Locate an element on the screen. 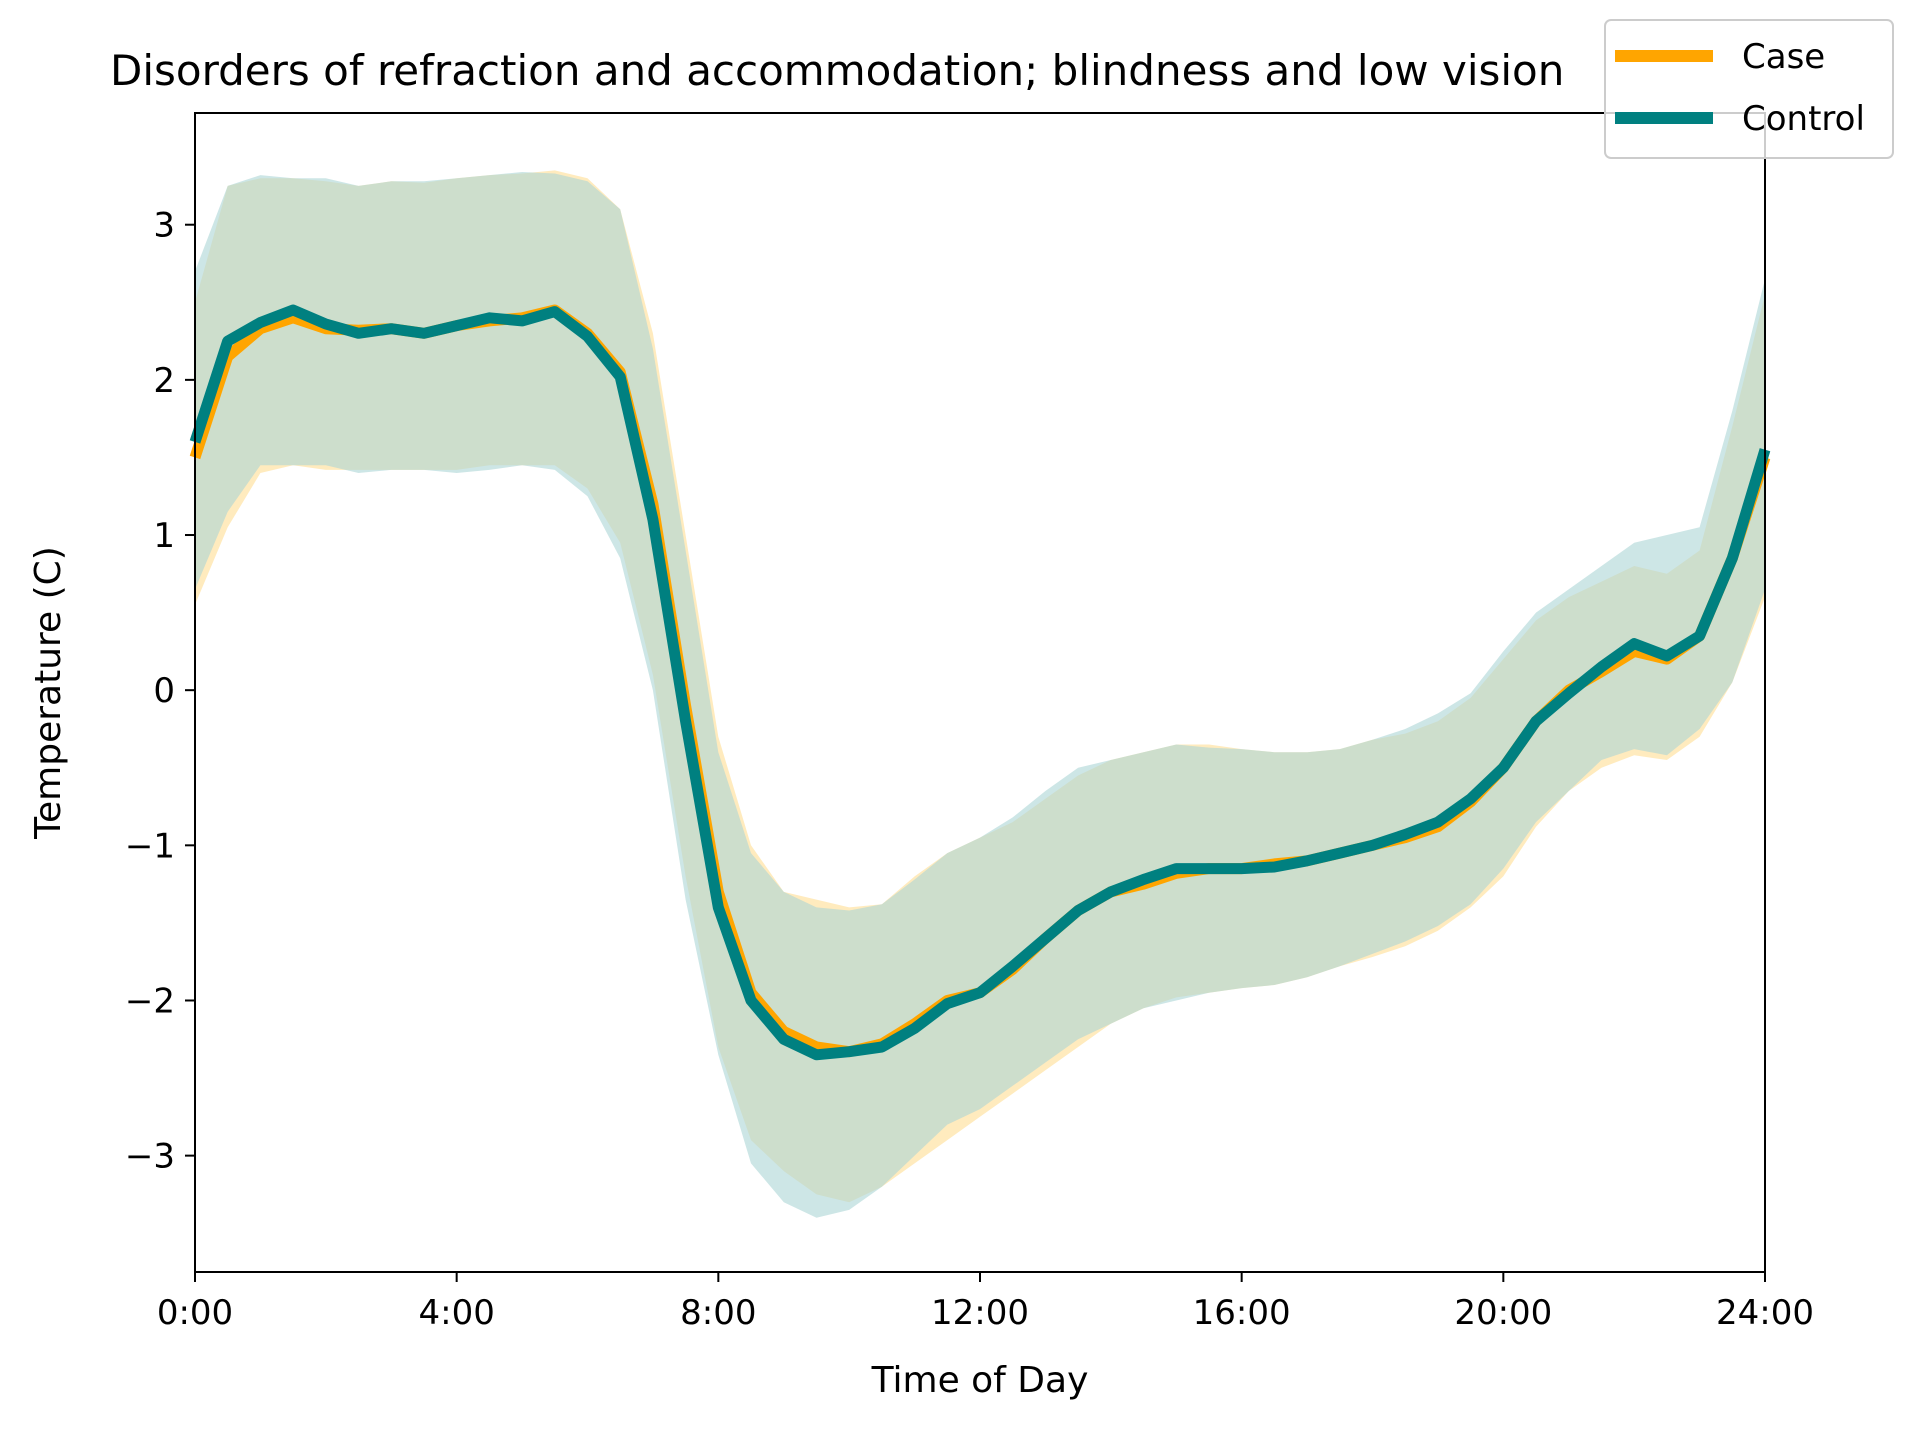 This screenshot has width=1920, height=1445. y-tick-label: −2 is located at coordinates (150, 1001).